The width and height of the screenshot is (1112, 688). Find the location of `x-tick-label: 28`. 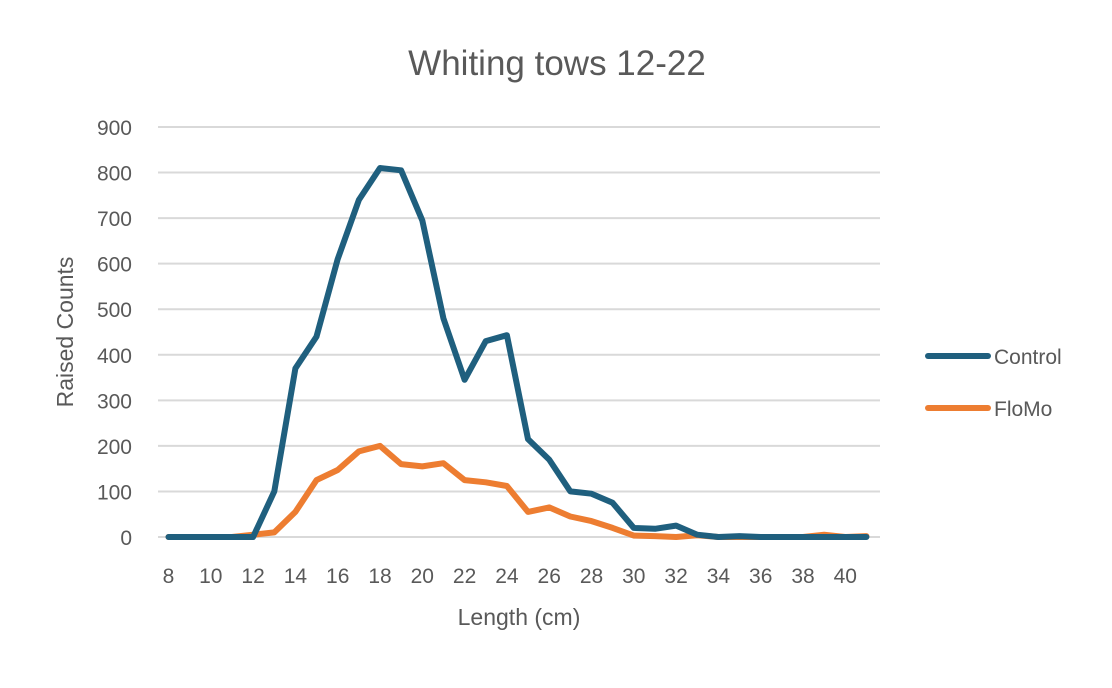

x-tick-label: 28 is located at coordinates (591, 576).